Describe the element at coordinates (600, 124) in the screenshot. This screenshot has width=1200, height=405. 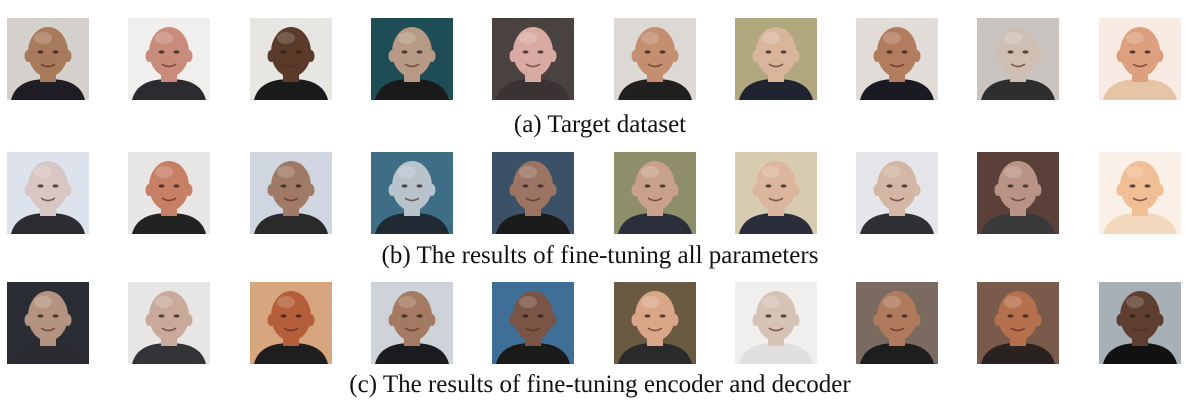
I see `caption-target-dataset: (a) Target dataset` at that location.